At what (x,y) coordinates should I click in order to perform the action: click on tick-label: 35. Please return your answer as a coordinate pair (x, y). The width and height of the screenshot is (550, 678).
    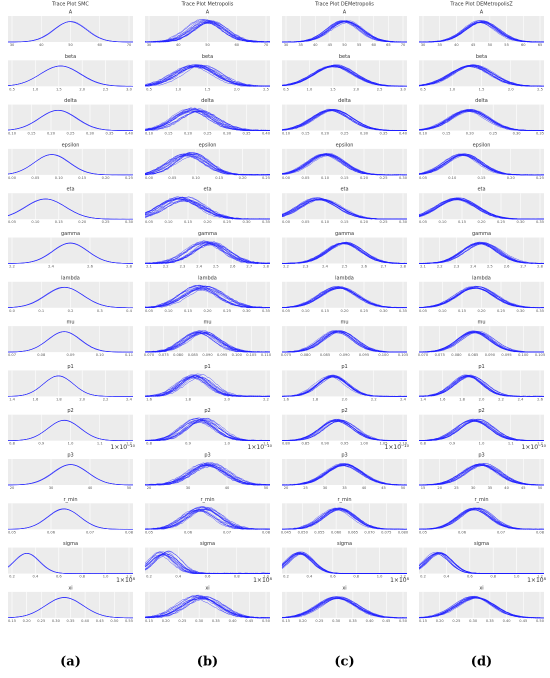
    Looking at the image, I should click on (490, 488).